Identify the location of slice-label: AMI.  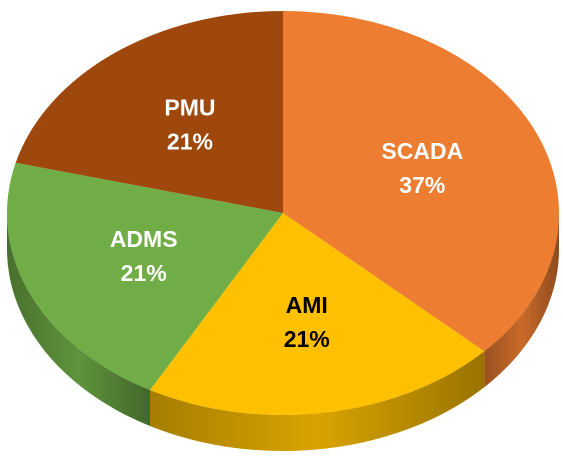
(307, 305).